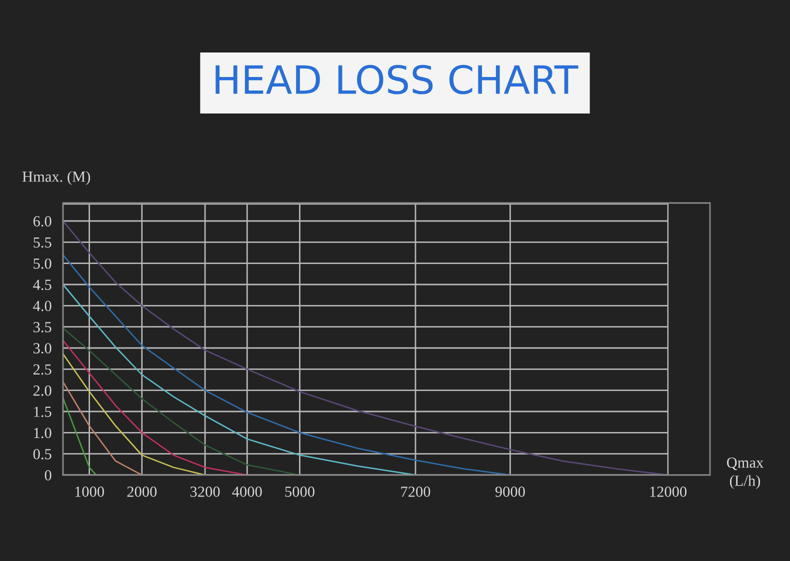 The width and height of the screenshot is (790, 561). What do you see at coordinates (510, 491) in the screenshot?
I see `x-tick-label: 9000` at bounding box center [510, 491].